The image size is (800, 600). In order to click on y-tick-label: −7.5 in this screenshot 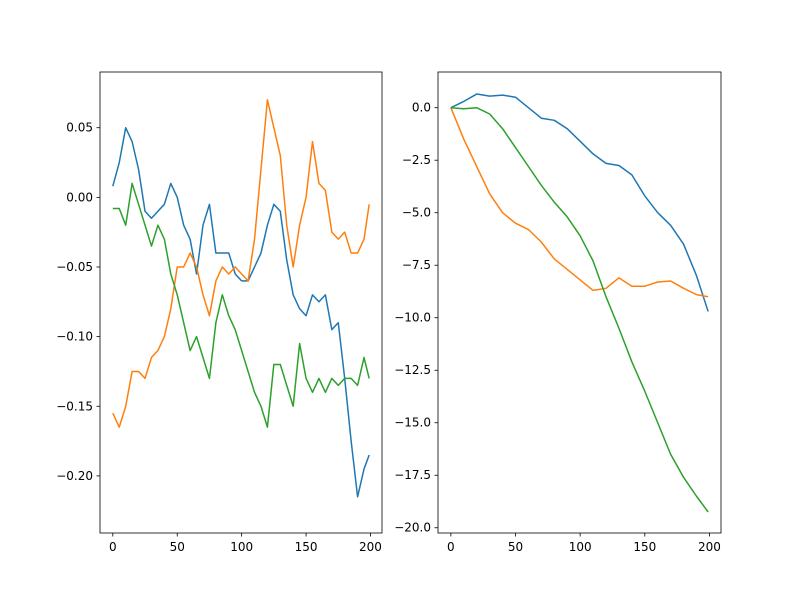, I will do `click(416, 265)`.